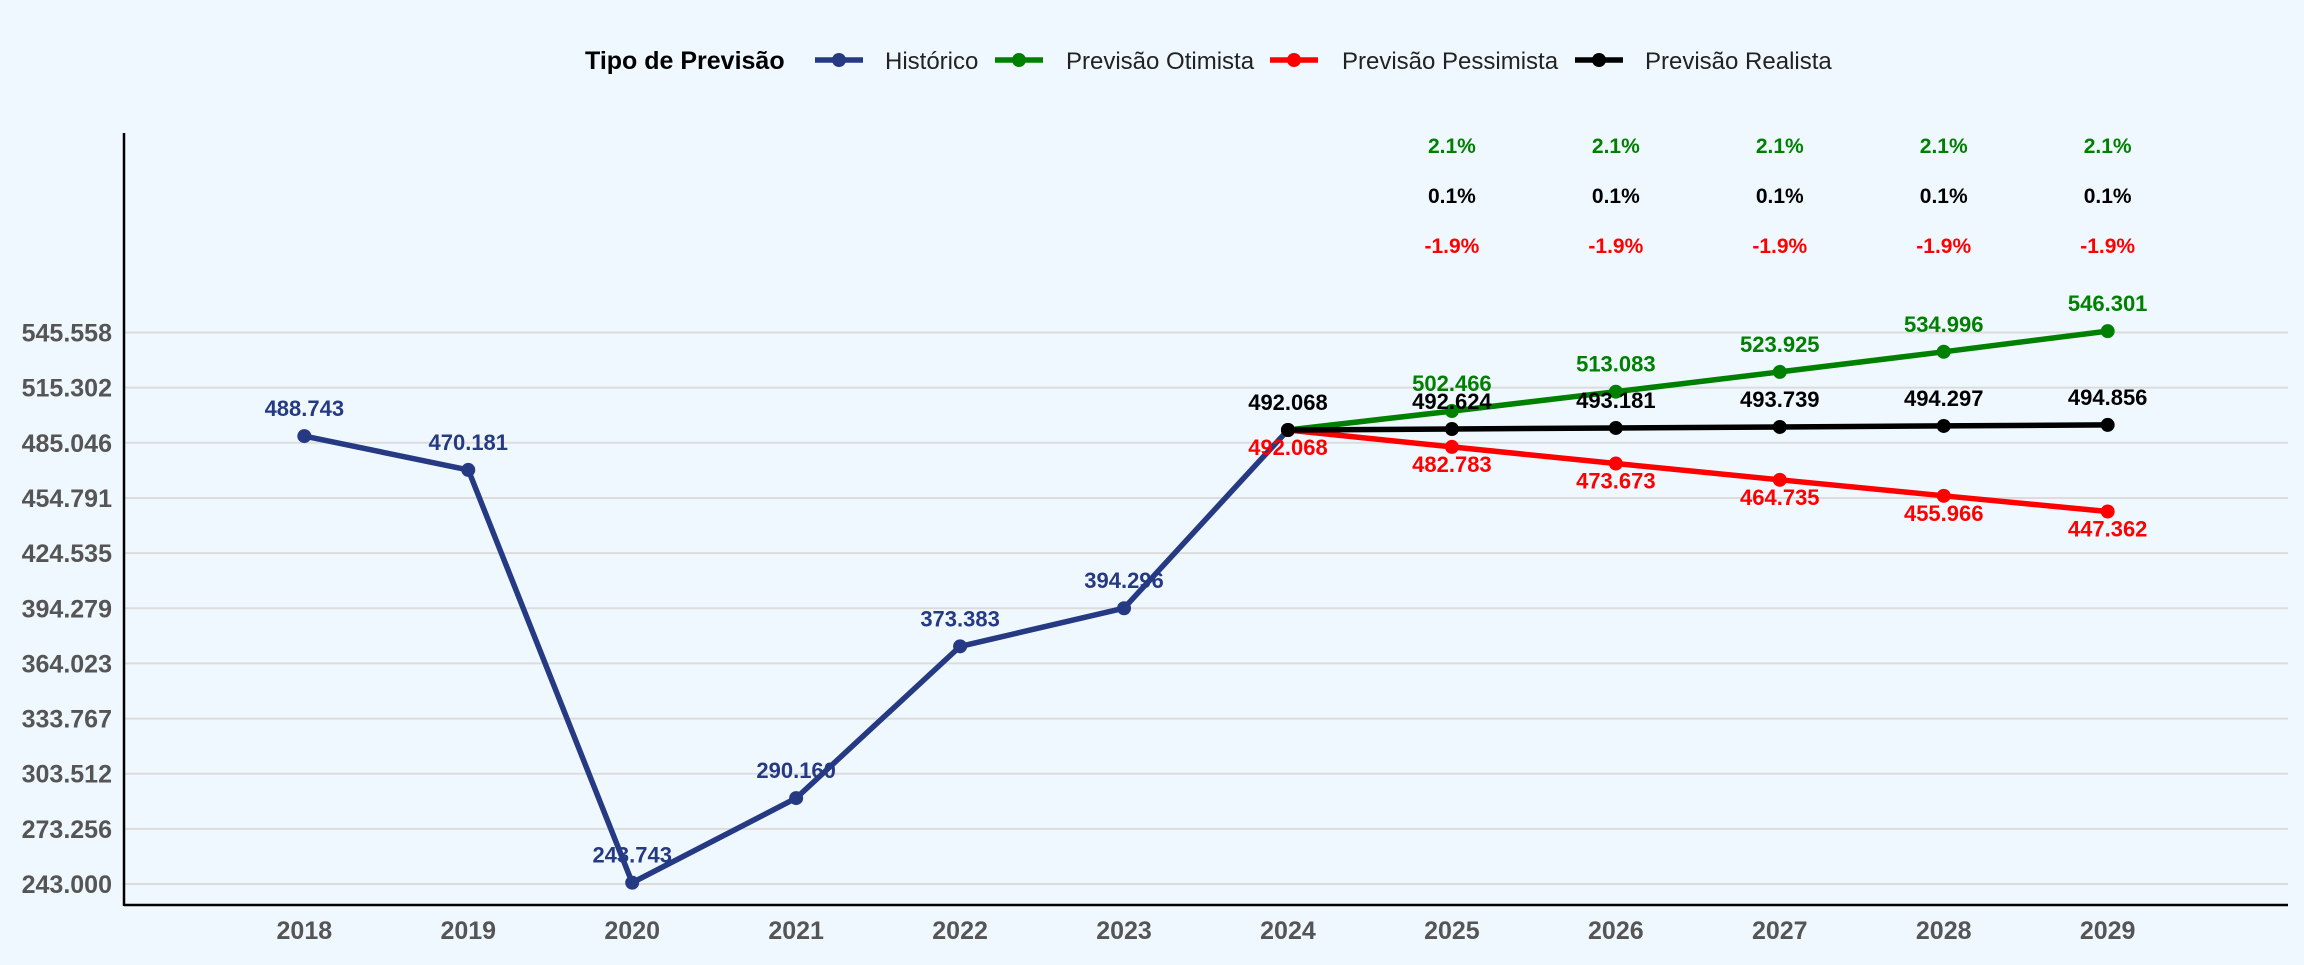 This screenshot has width=2304, height=965. I want to click on data-label: 523.925, so click(1780, 344).